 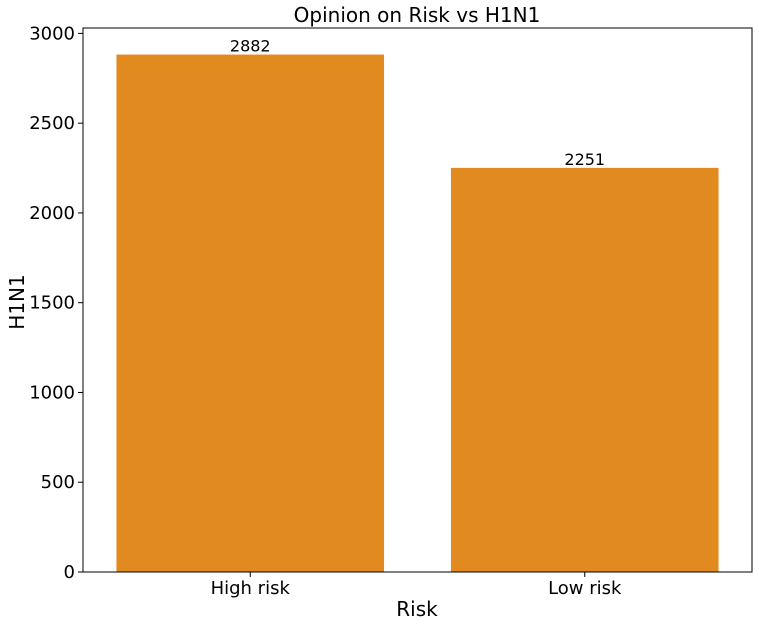 I want to click on x-tick-label: Low risk, so click(x=585, y=588).